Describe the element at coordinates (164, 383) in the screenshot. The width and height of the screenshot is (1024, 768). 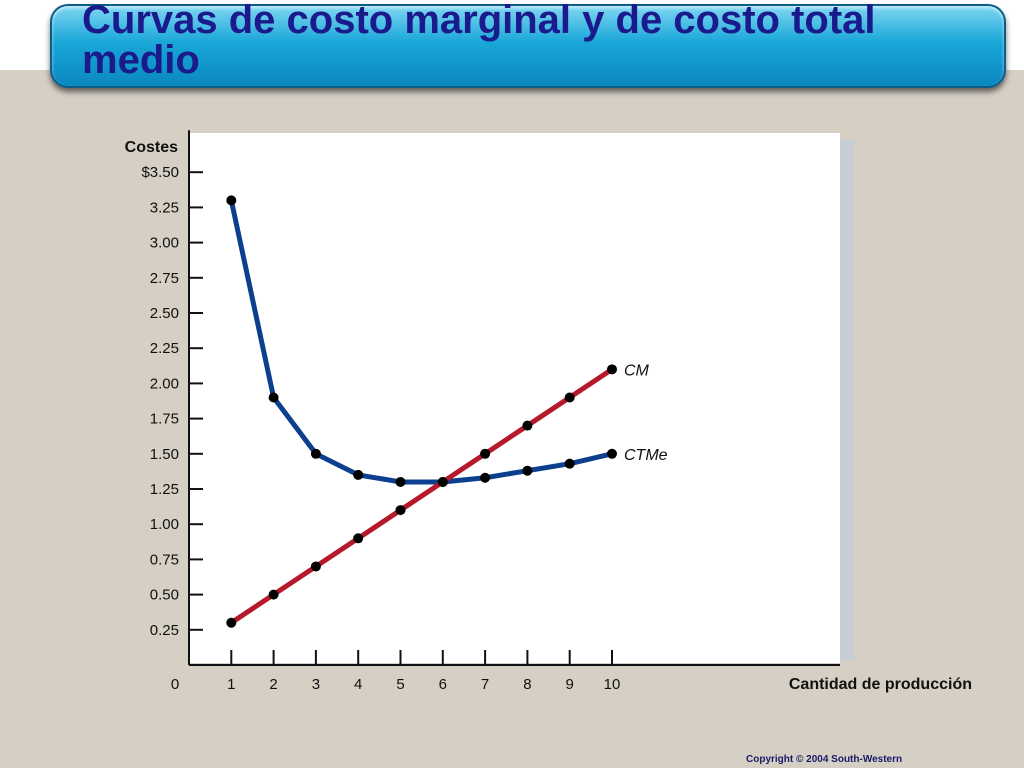
I see `y-tick-label: 2.00` at that location.